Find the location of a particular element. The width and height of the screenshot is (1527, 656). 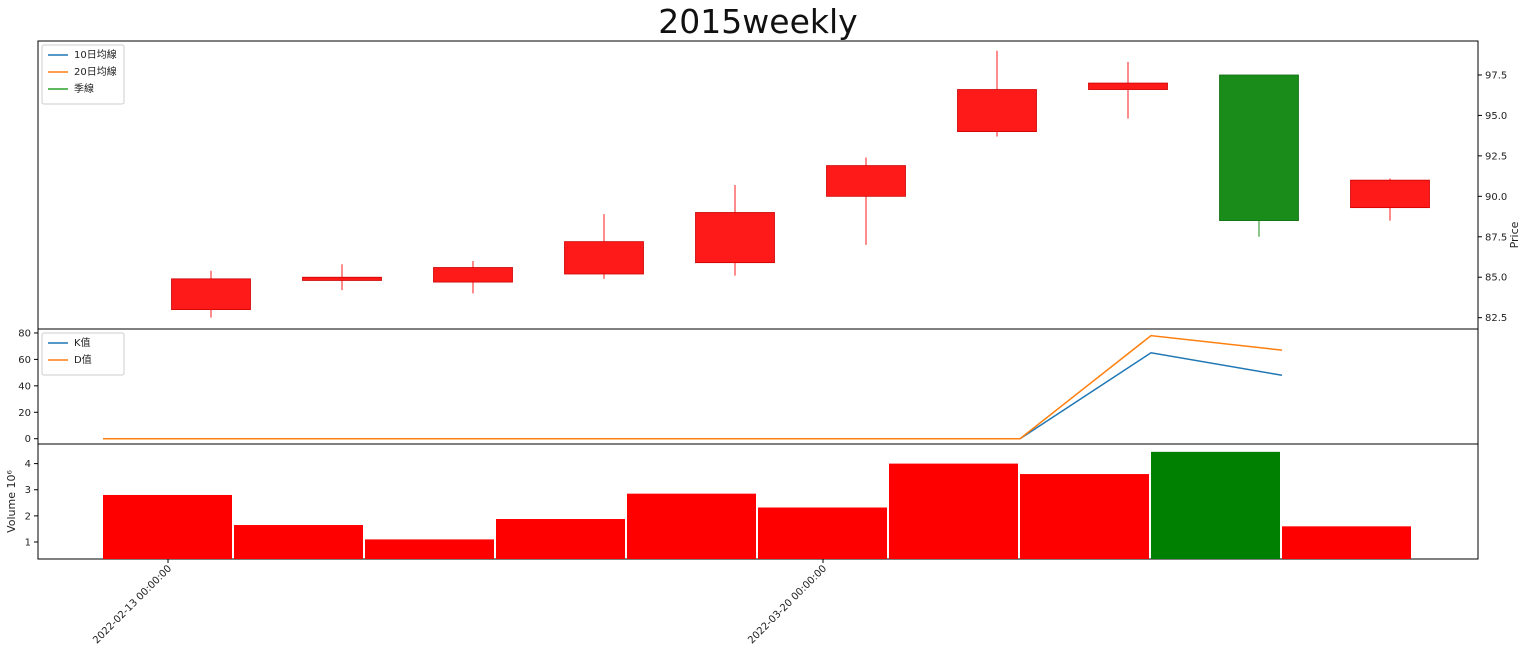

kd-ytick-label: 60 is located at coordinates (24, 360).